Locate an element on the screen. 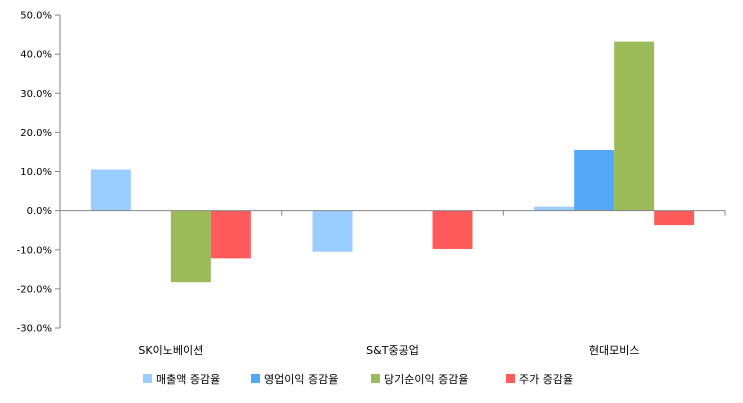 This screenshot has height=403, width=743. legend-label: 주가 증감율 is located at coordinates (546, 379).